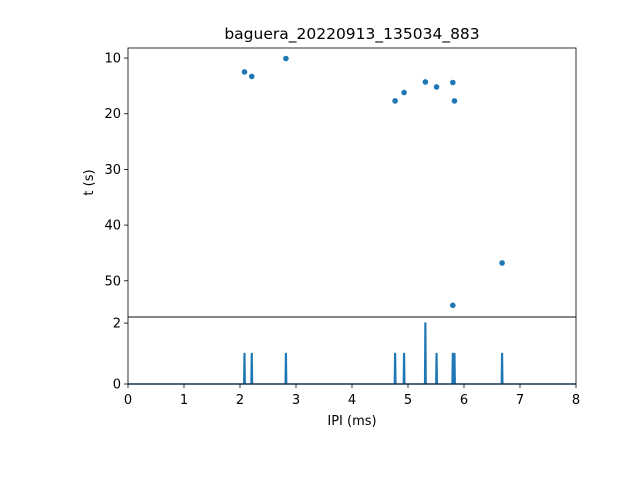 This screenshot has width=640, height=480. I want to click on x-tick-label: 7, so click(520, 400).